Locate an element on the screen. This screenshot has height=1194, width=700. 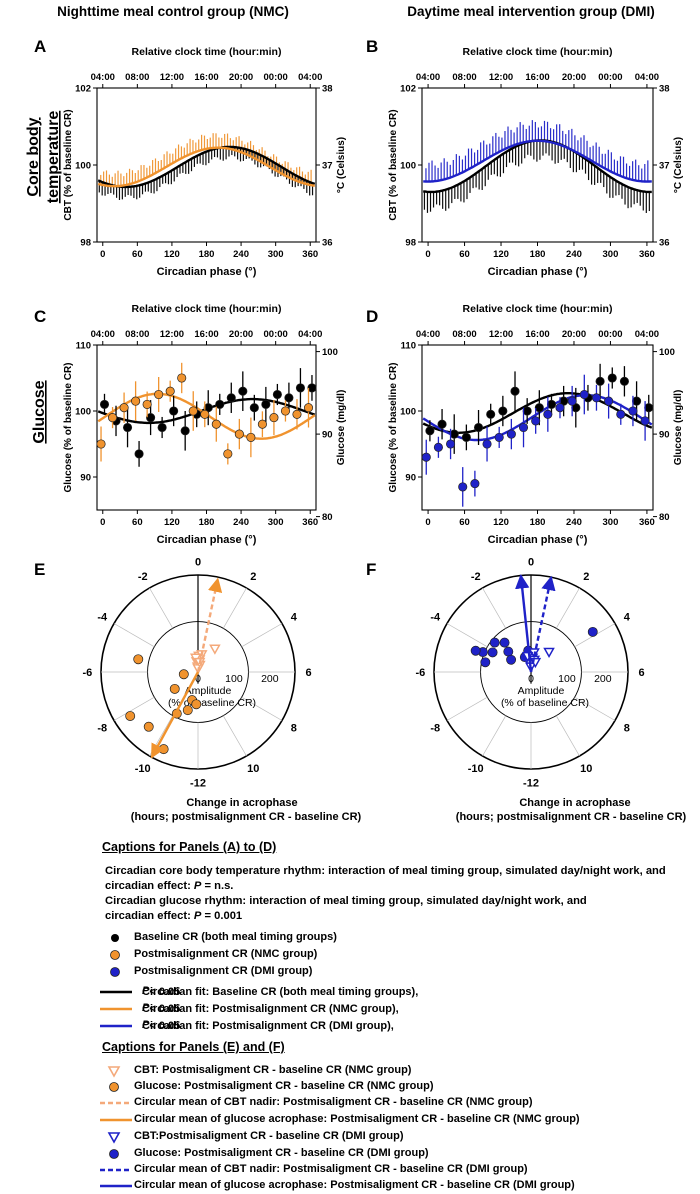
panel-f-amp-tick: 200 is located at coordinates (603, 679).